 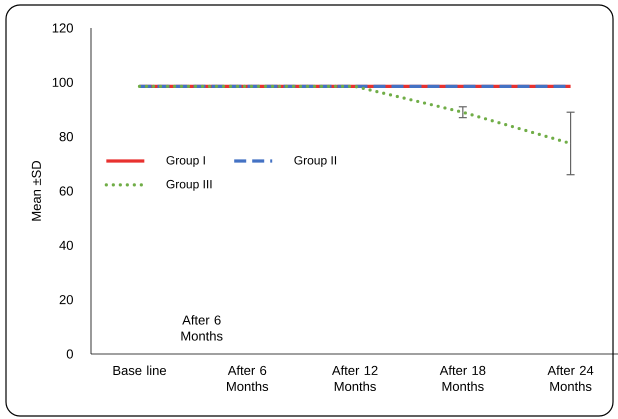 I want to click on legend-label: Group I, so click(x=185, y=161).